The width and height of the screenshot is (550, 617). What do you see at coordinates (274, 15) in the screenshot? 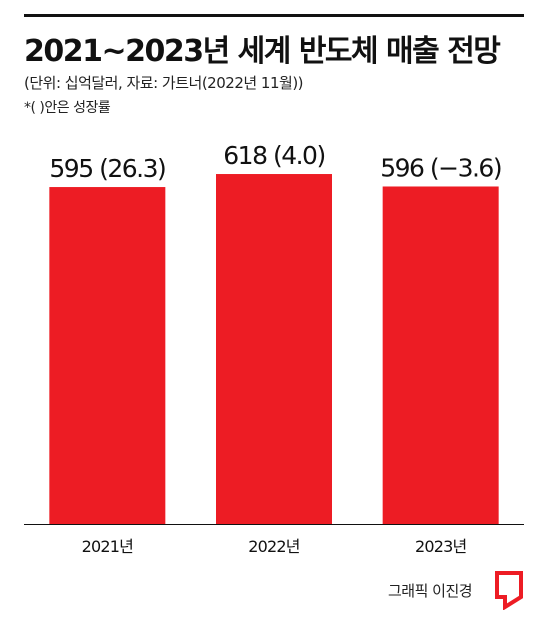
I see `top-rule` at bounding box center [274, 15].